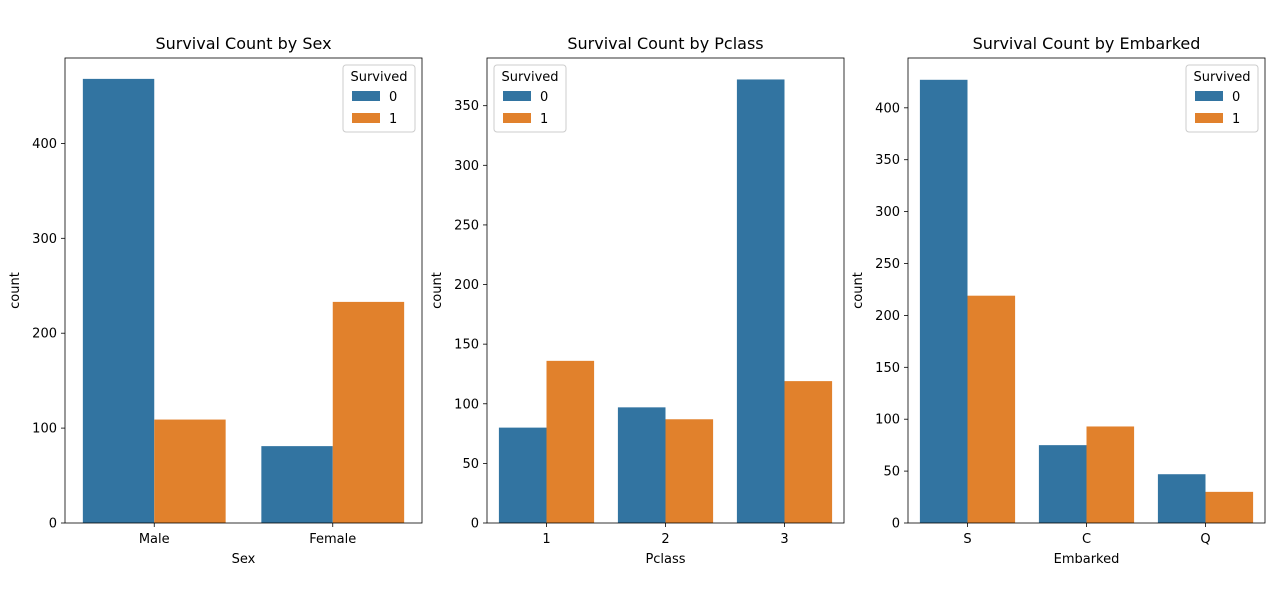 This screenshot has height=612, width=1280. I want to click on x-axis-label: Sex, so click(244, 559).